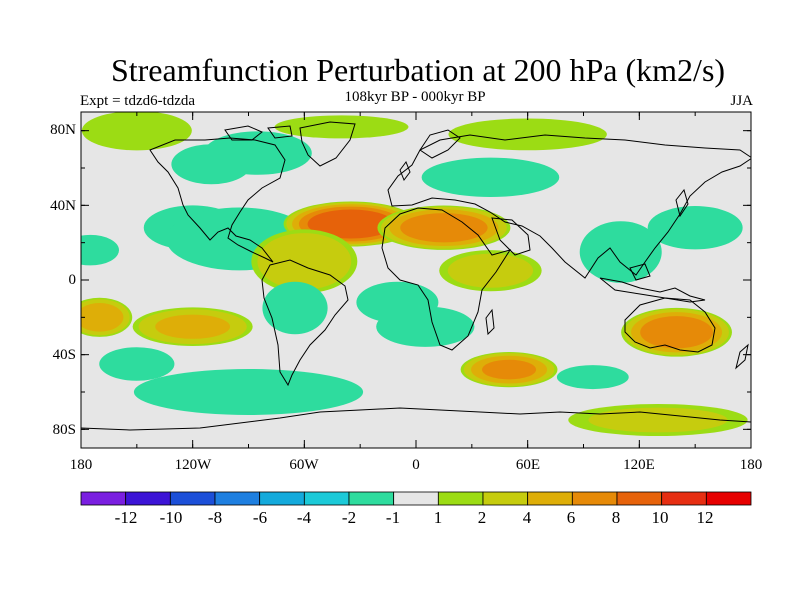 This screenshot has width=800, height=600. What do you see at coordinates (741, 101) in the screenshot?
I see `season-label: JJA` at bounding box center [741, 101].